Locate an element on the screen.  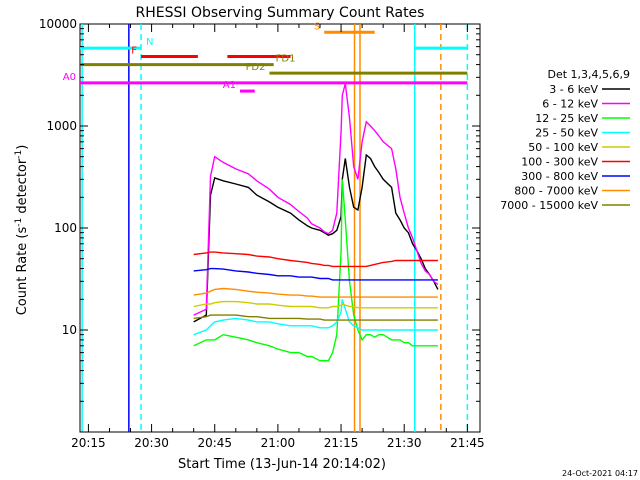
flag-label-4: FD2 is located at coordinates (256, 67).